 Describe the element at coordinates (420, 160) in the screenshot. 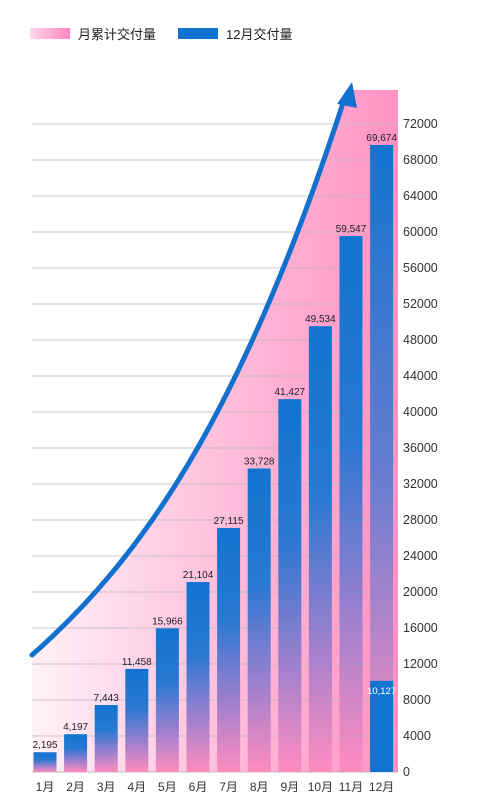

I see `y-tick-label: 68000` at that location.